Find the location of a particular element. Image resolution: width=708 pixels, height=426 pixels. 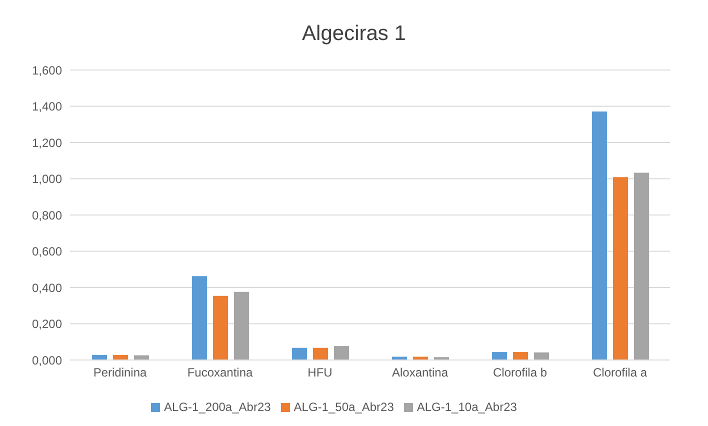

x-tick-label: Aloxantina is located at coordinates (420, 373).